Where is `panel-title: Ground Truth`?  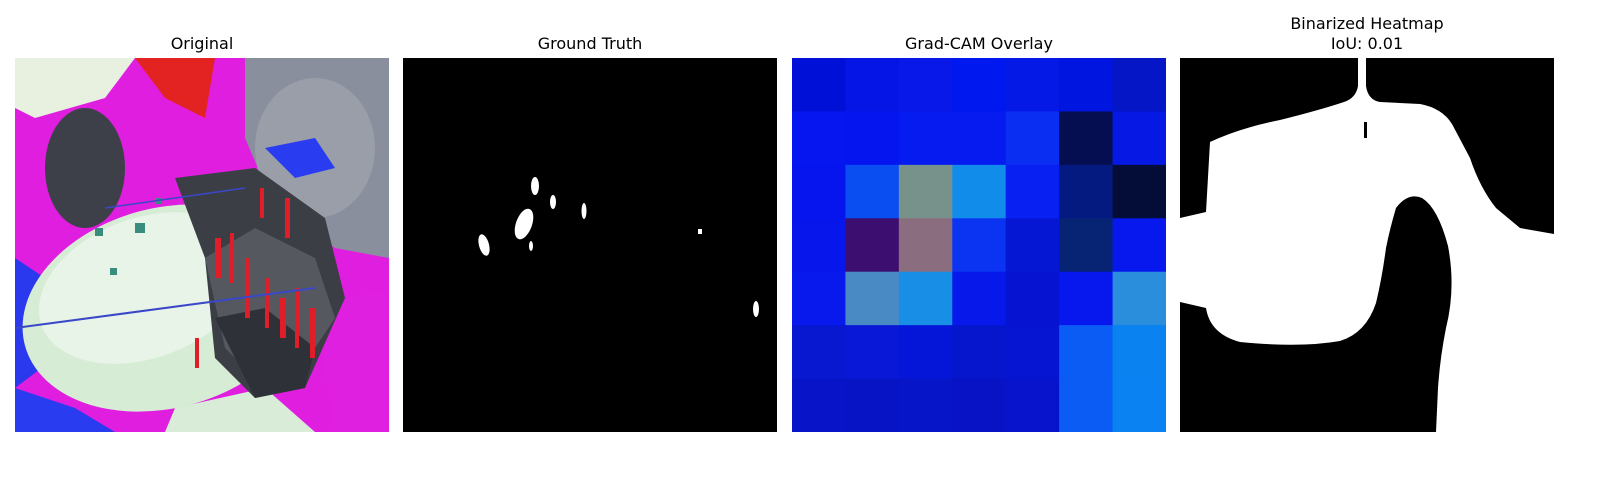 panel-title: Ground Truth is located at coordinates (590, 43).